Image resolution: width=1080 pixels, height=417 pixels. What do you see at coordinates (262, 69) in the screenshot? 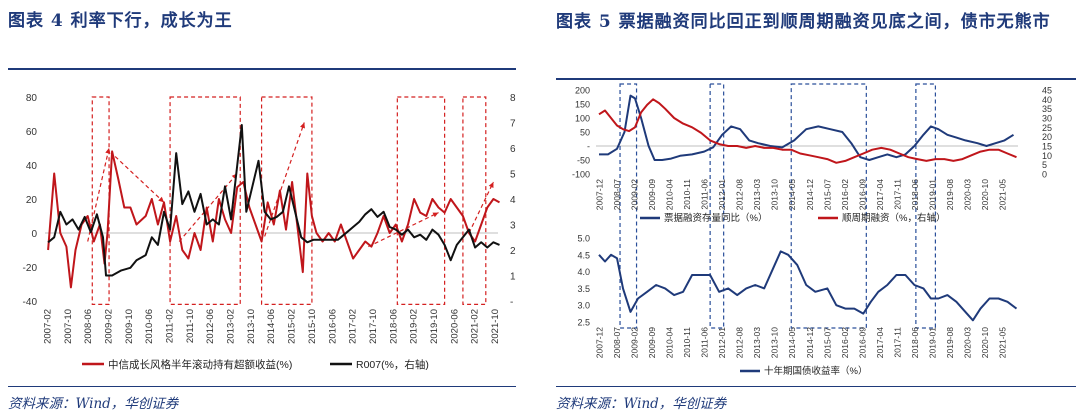
I see `left-title-rule` at bounding box center [262, 69].